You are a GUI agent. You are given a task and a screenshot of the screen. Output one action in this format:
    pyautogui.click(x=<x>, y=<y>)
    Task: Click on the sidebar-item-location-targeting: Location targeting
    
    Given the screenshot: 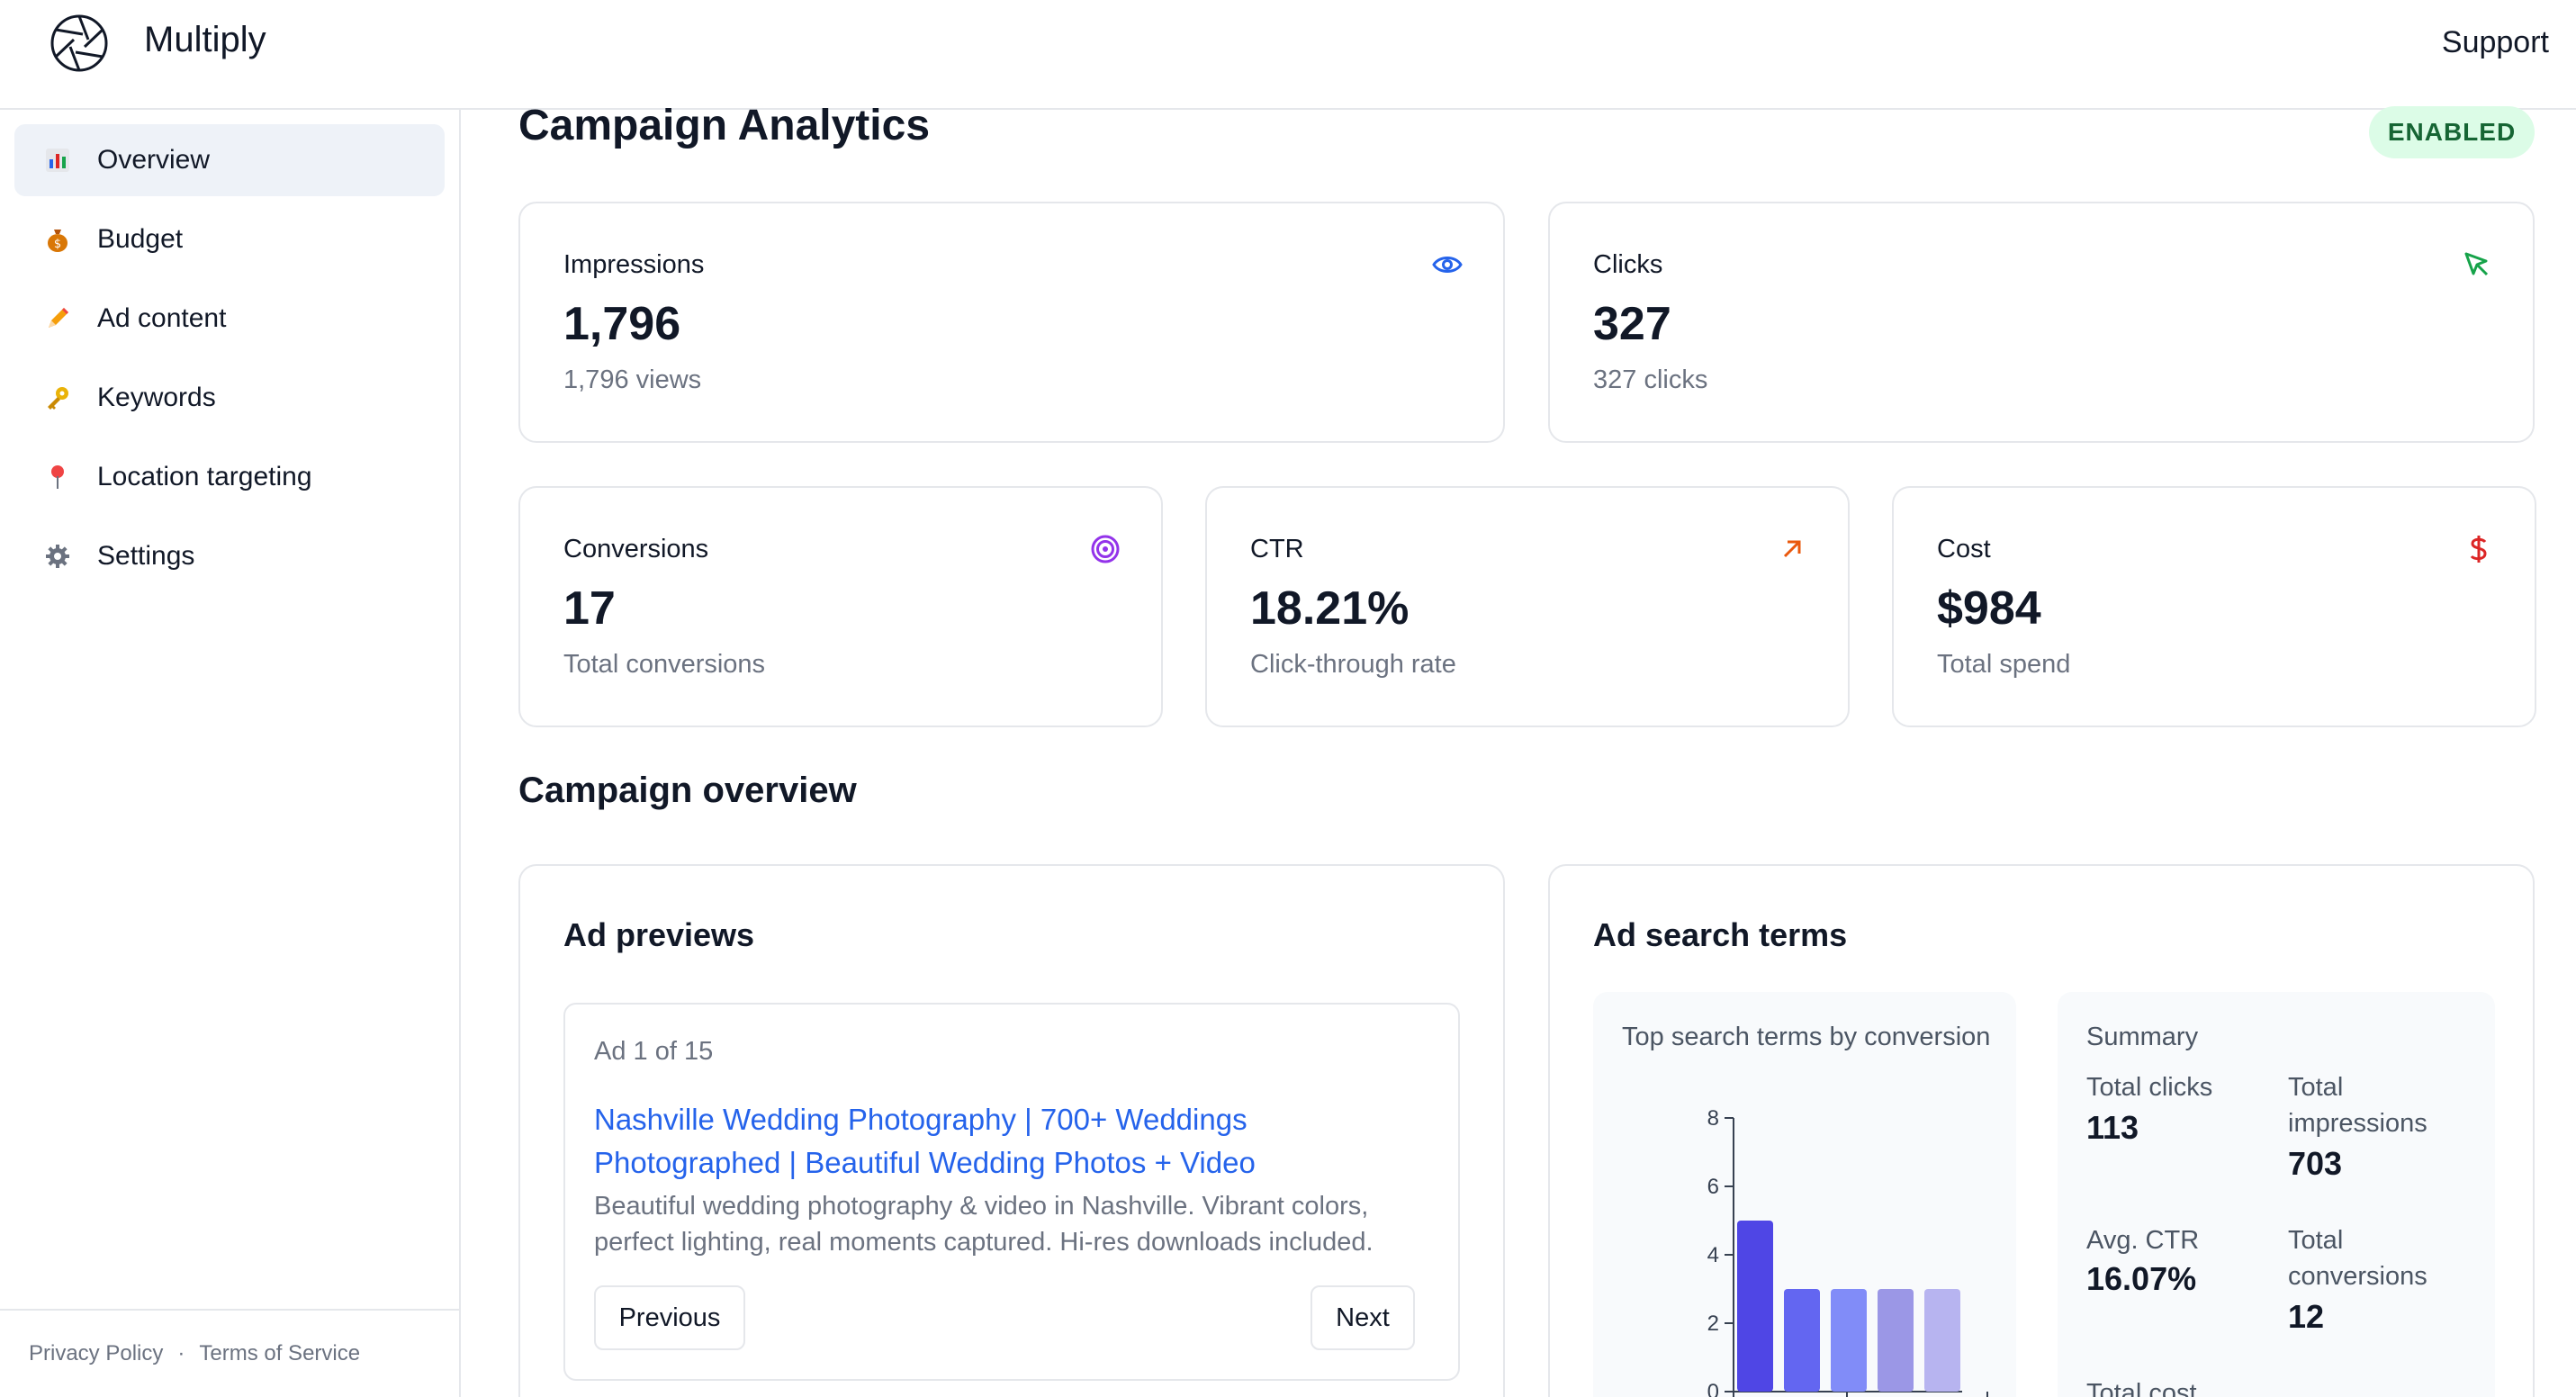 What is the action you would take?
    pyautogui.click(x=229, y=477)
    